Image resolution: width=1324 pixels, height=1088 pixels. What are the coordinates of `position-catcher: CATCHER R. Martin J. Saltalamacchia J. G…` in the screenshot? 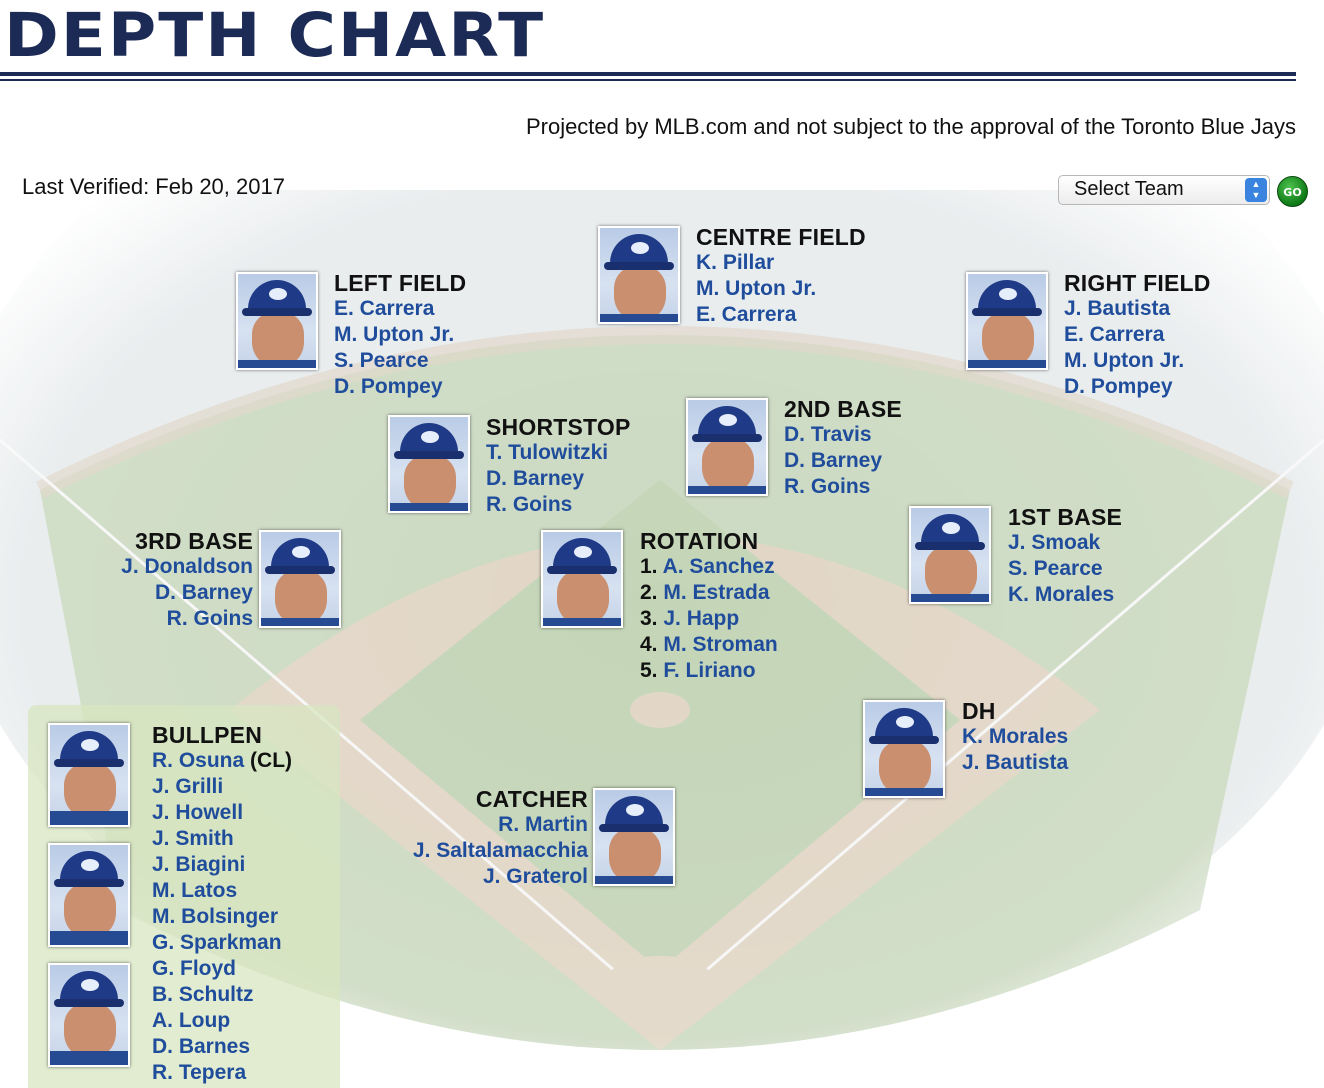 It's located at (464, 838).